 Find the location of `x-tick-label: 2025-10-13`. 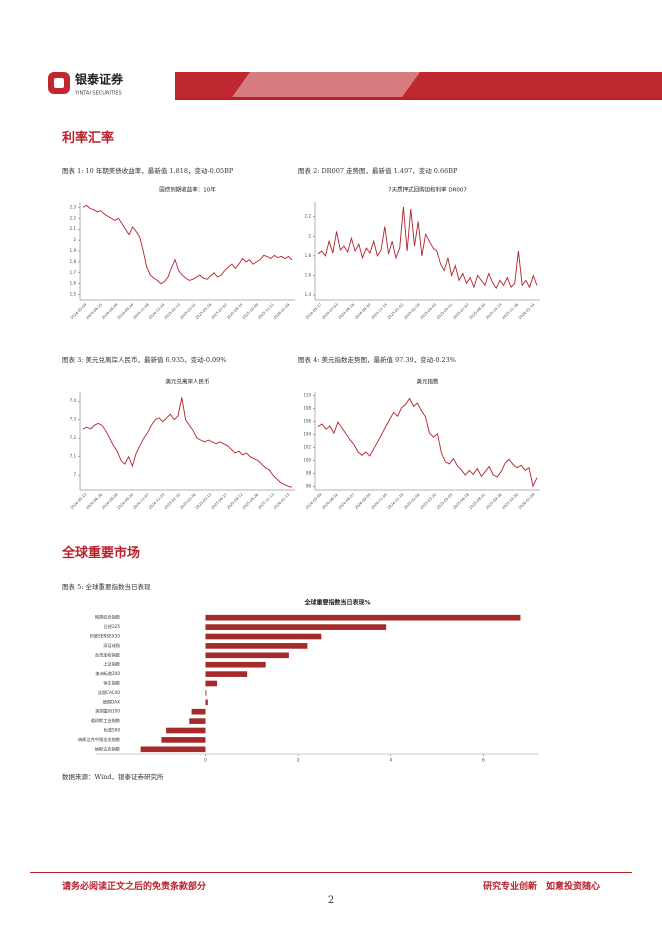

x-tick-label: 2025-10-13 is located at coordinates (494, 312).